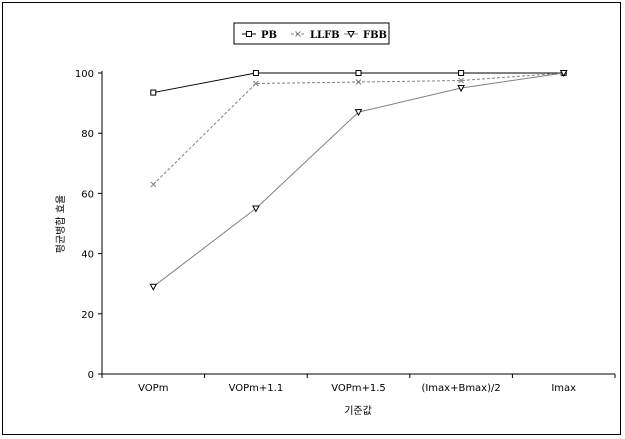 The height and width of the screenshot is (439, 625). What do you see at coordinates (325, 35) in the screenshot?
I see `legend-label: LLFB` at bounding box center [325, 35].